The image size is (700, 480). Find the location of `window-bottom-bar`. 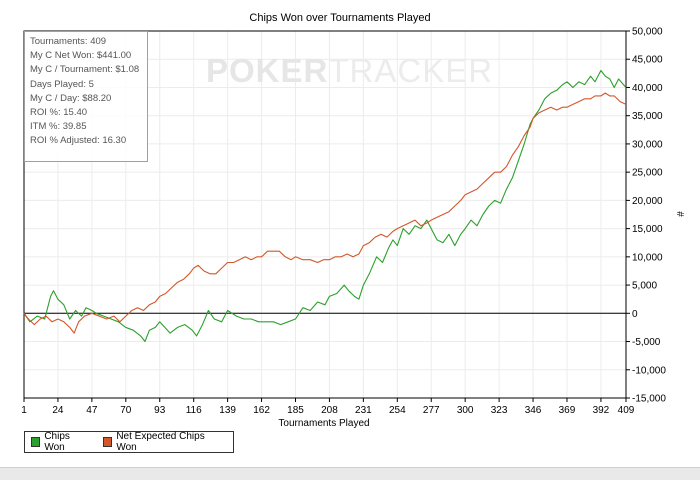

window-bottom-bar is located at coordinates (350, 473).